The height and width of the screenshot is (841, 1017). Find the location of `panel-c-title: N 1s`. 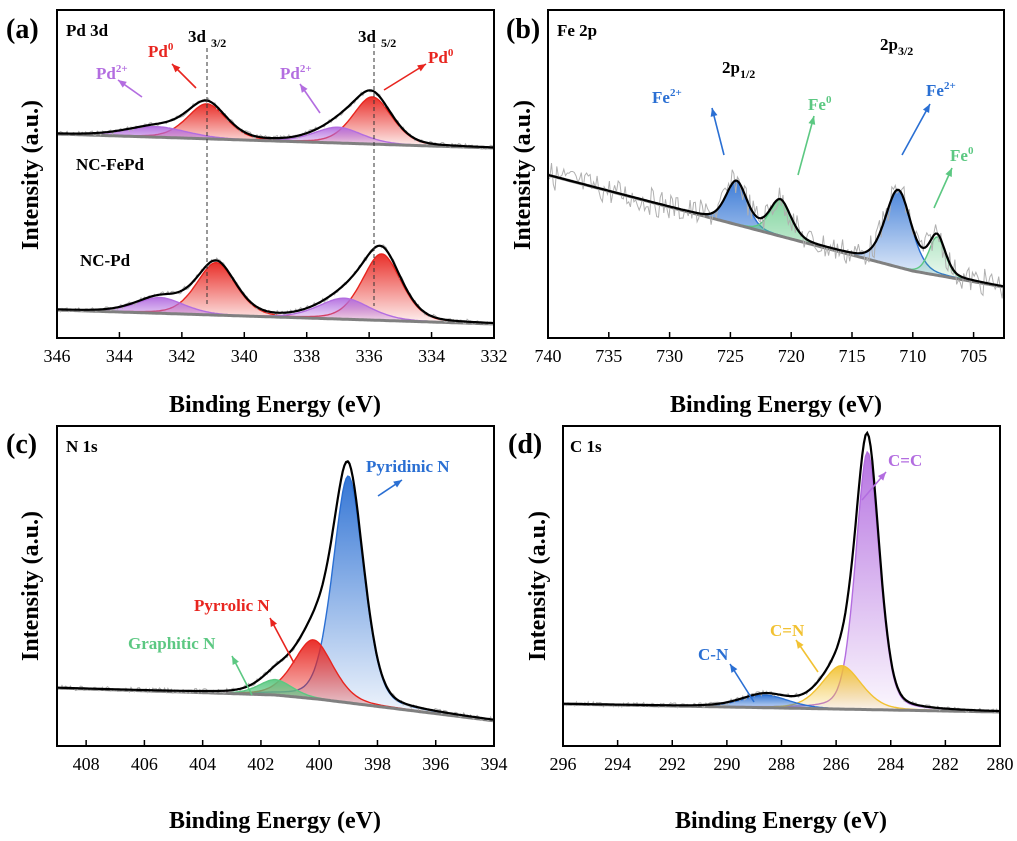

panel-c-title: N 1s is located at coordinates (82, 446).